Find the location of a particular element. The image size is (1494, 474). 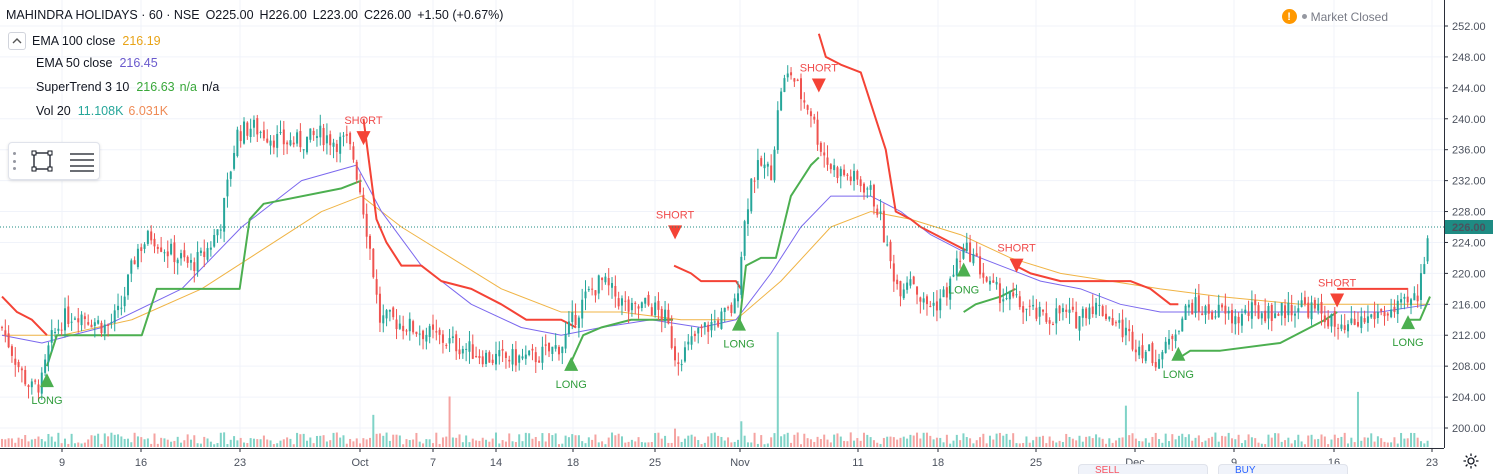

rectangle-tool-button is located at coordinates (42, 161).